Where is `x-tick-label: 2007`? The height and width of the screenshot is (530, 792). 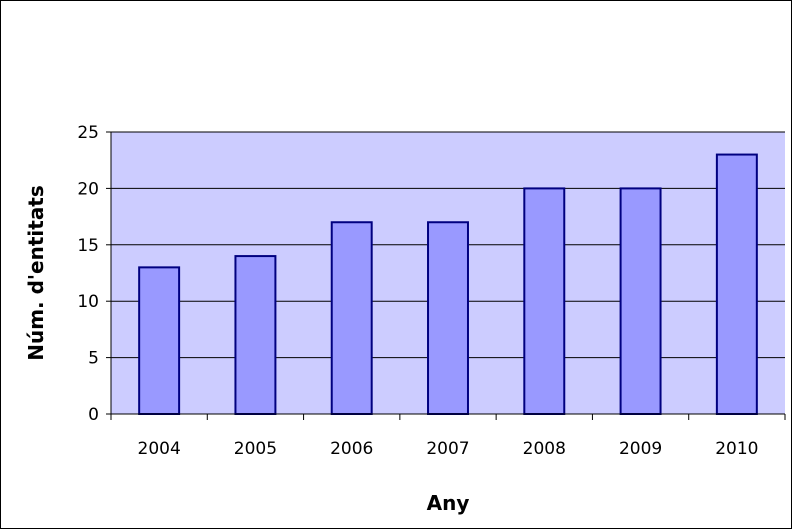 x-tick-label: 2007 is located at coordinates (447, 449).